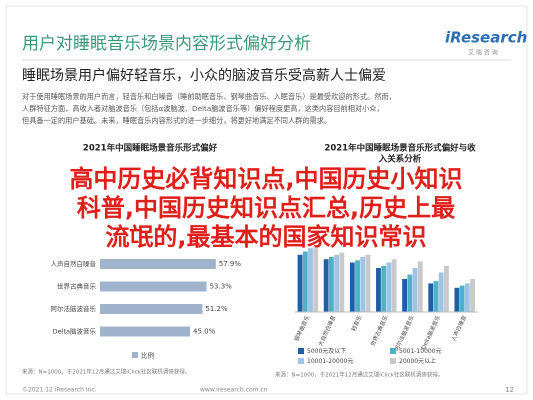  I want to click on y-tick-label: Delta脑波音乐, so click(75, 331).